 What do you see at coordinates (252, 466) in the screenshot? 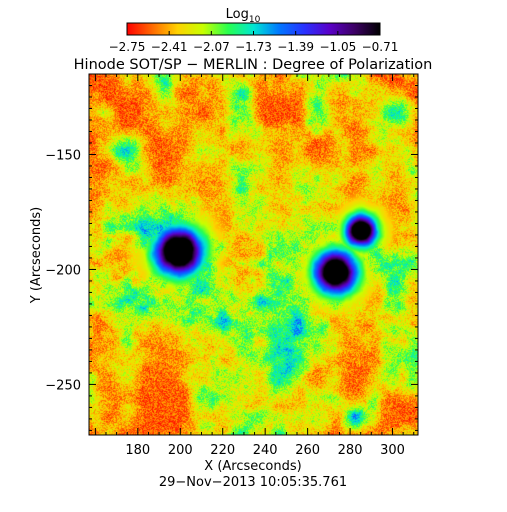
I see `x-axis-label: X (Arcseconds)` at bounding box center [252, 466].